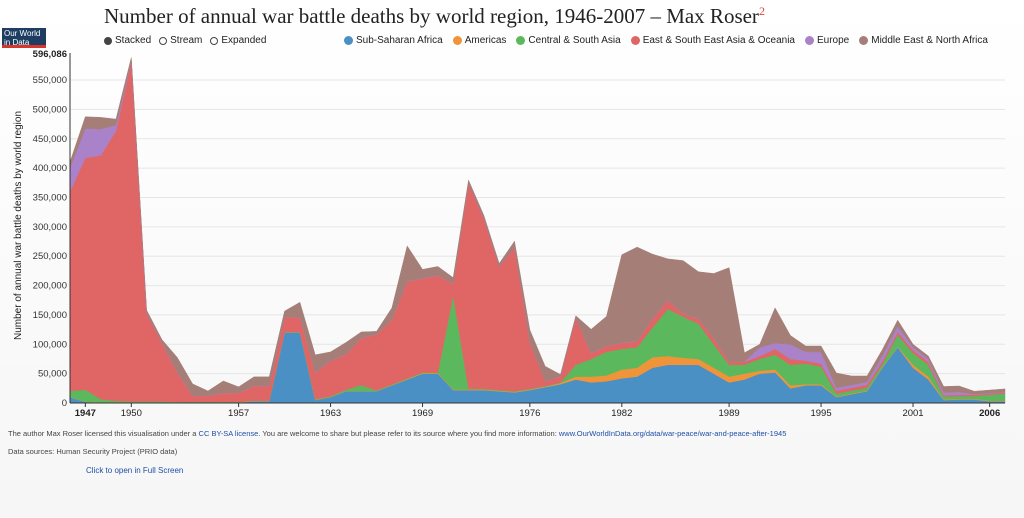 This screenshot has height=518, width=1024. I want to click on legend-item-europe: Europe, so click(827, 40).